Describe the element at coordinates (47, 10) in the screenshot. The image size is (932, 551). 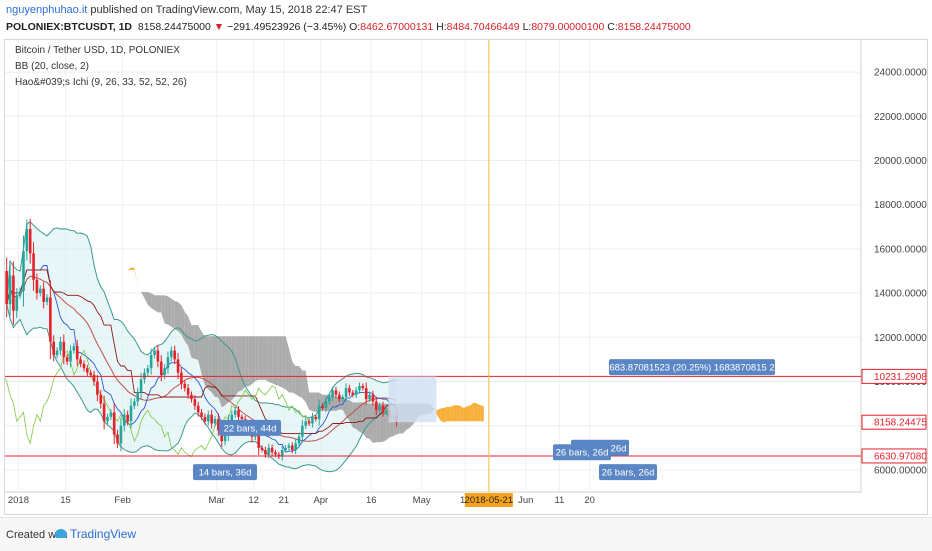
I see `author-link: nguyenphuhao.it` at that location.